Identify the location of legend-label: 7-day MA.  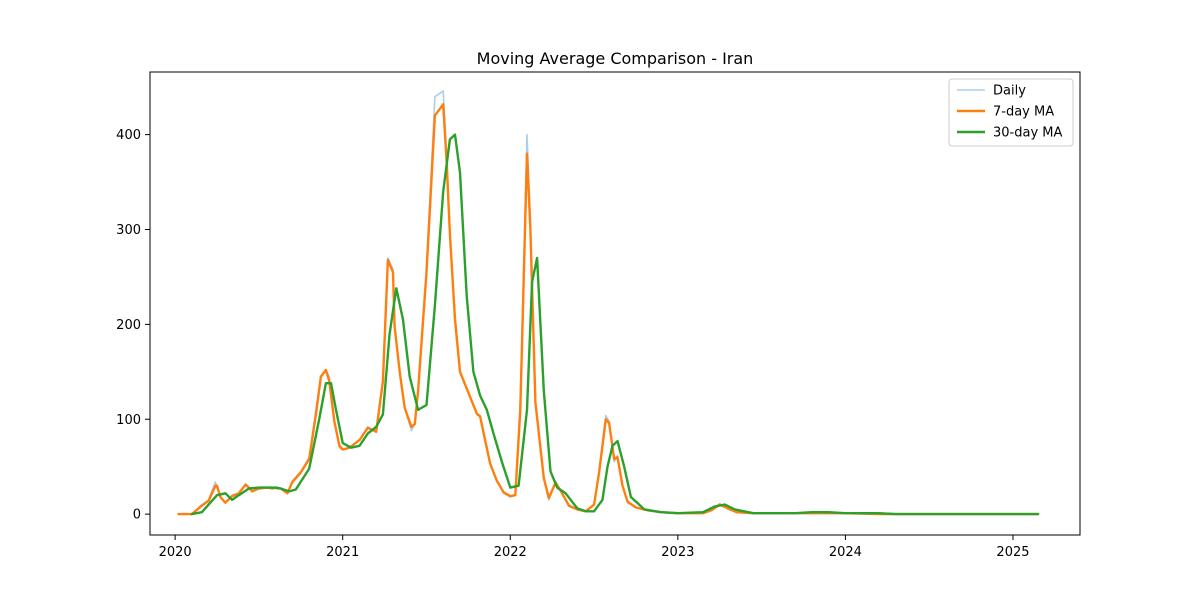
(1023, 112).